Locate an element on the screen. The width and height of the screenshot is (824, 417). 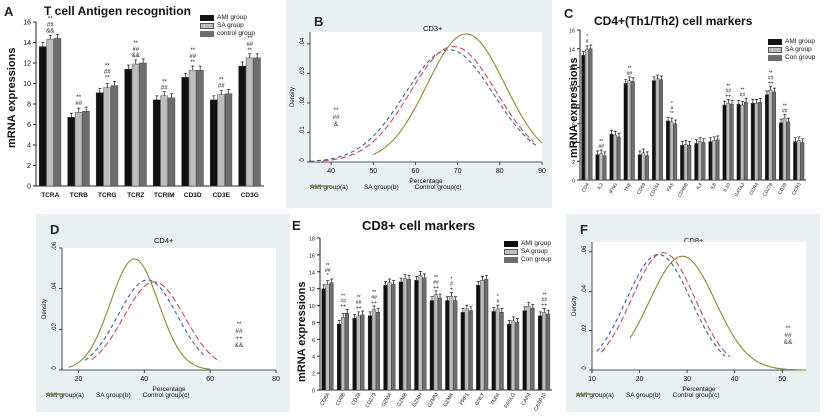
legend-label: AMI group(a) is located at coordinates (65, 395).